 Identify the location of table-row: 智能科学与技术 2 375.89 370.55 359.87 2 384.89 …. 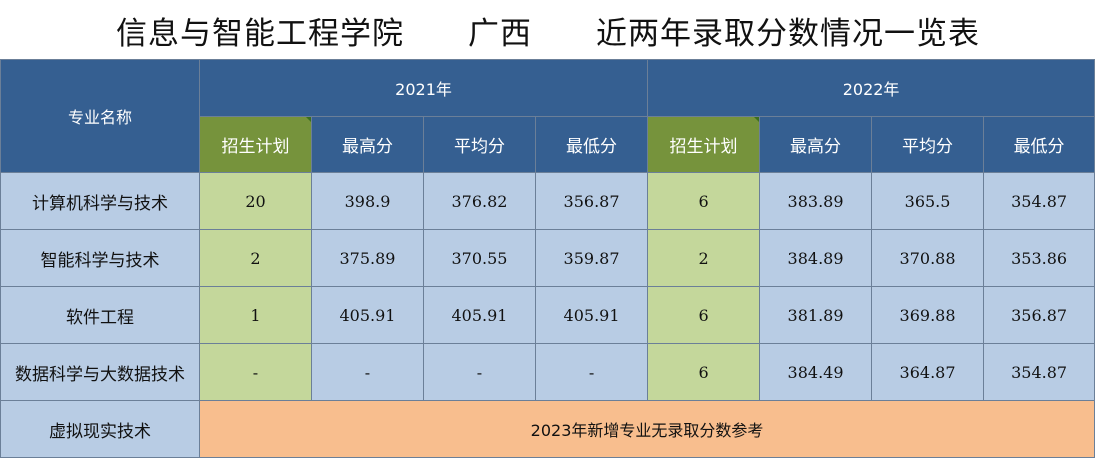
(548, 258).